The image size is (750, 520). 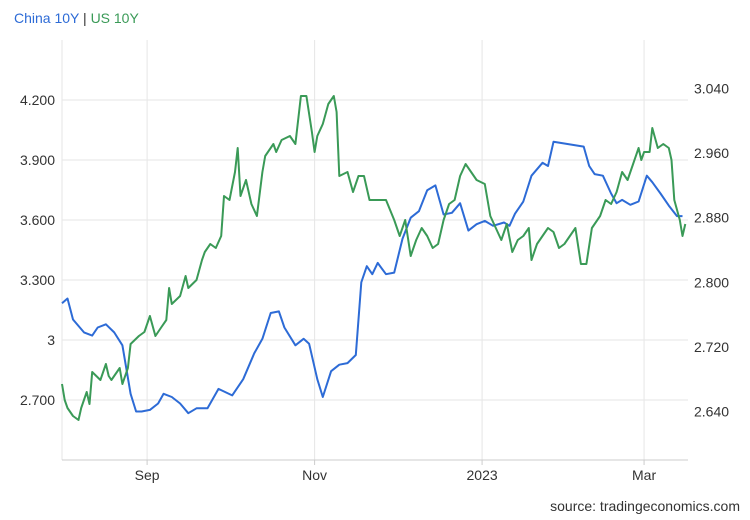 I want to click on chart-legend: China 10Y | US 10Y, so click(x=76, y=18).